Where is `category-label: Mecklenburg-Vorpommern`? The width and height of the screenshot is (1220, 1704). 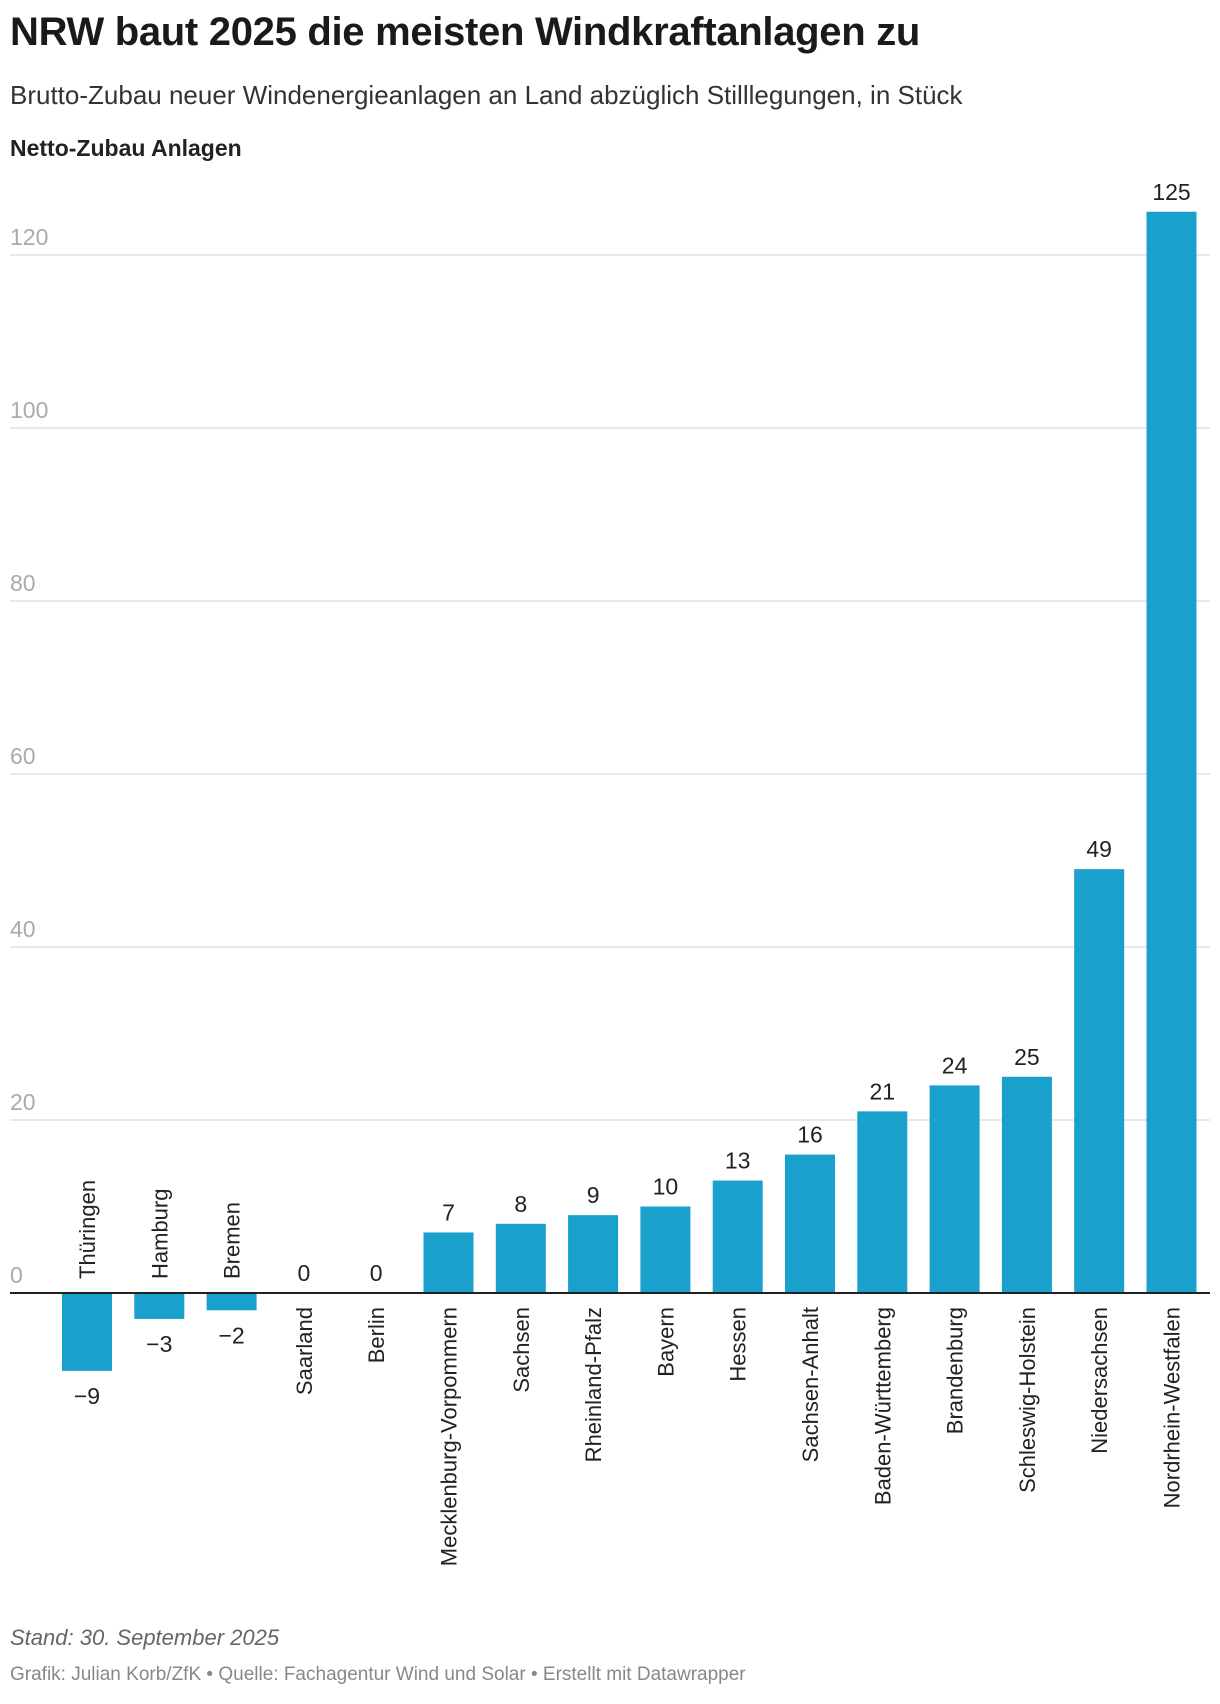 category-label: Mecklenburg-Vorpommern is located at coordinates (449, 1436).